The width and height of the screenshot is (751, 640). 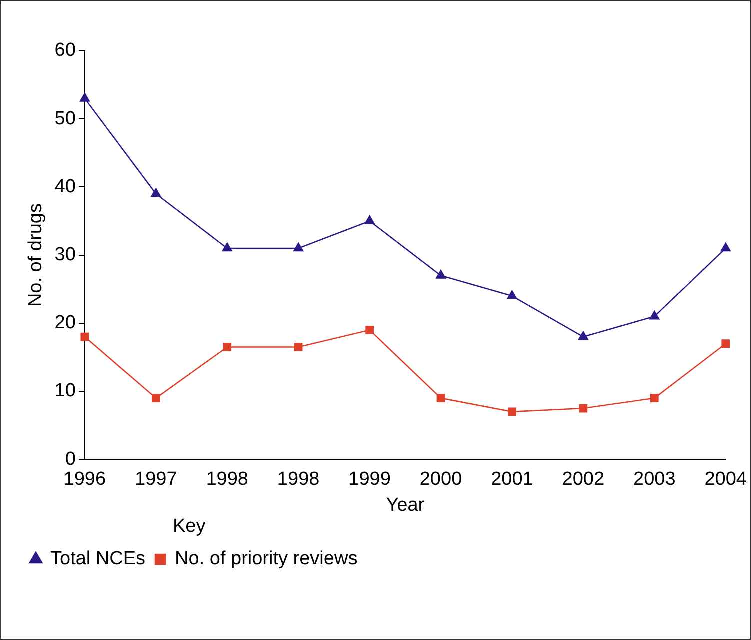 What do you see at coordinates (65, 119) in the screenshot?
I see `y-tick-label: 50` at bounding box center [65, 119].